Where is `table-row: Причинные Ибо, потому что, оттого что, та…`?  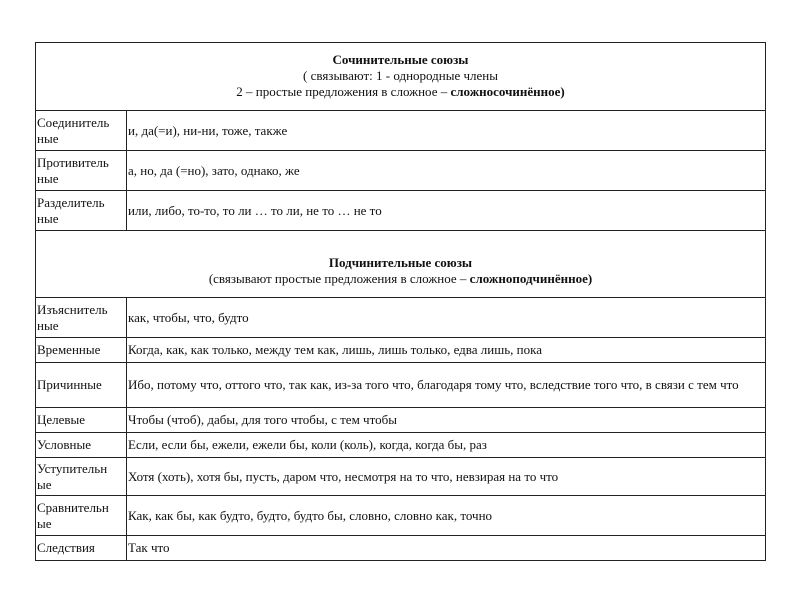 table-row: Причинные Ибо, потому что, оттого что, та… is located at coordinates (400, 385).